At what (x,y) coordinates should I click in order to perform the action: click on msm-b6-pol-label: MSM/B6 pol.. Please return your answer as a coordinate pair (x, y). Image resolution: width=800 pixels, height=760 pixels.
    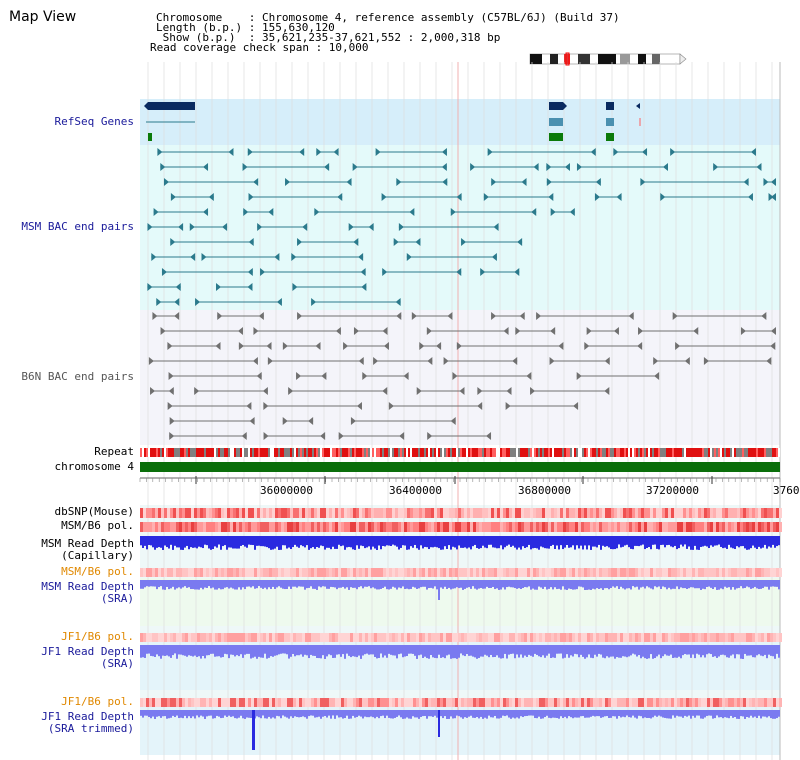
    Looking at the image, I should click on (97, 525).